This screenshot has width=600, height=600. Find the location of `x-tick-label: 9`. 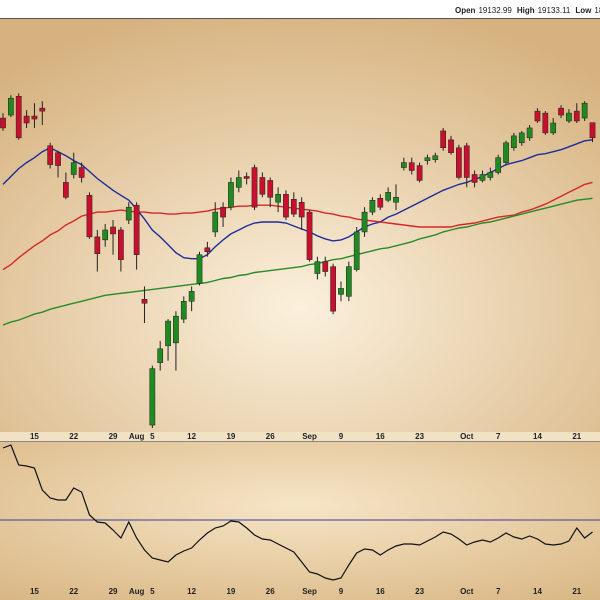

x-tick-label: 9 is located at coordinates (341, 591).